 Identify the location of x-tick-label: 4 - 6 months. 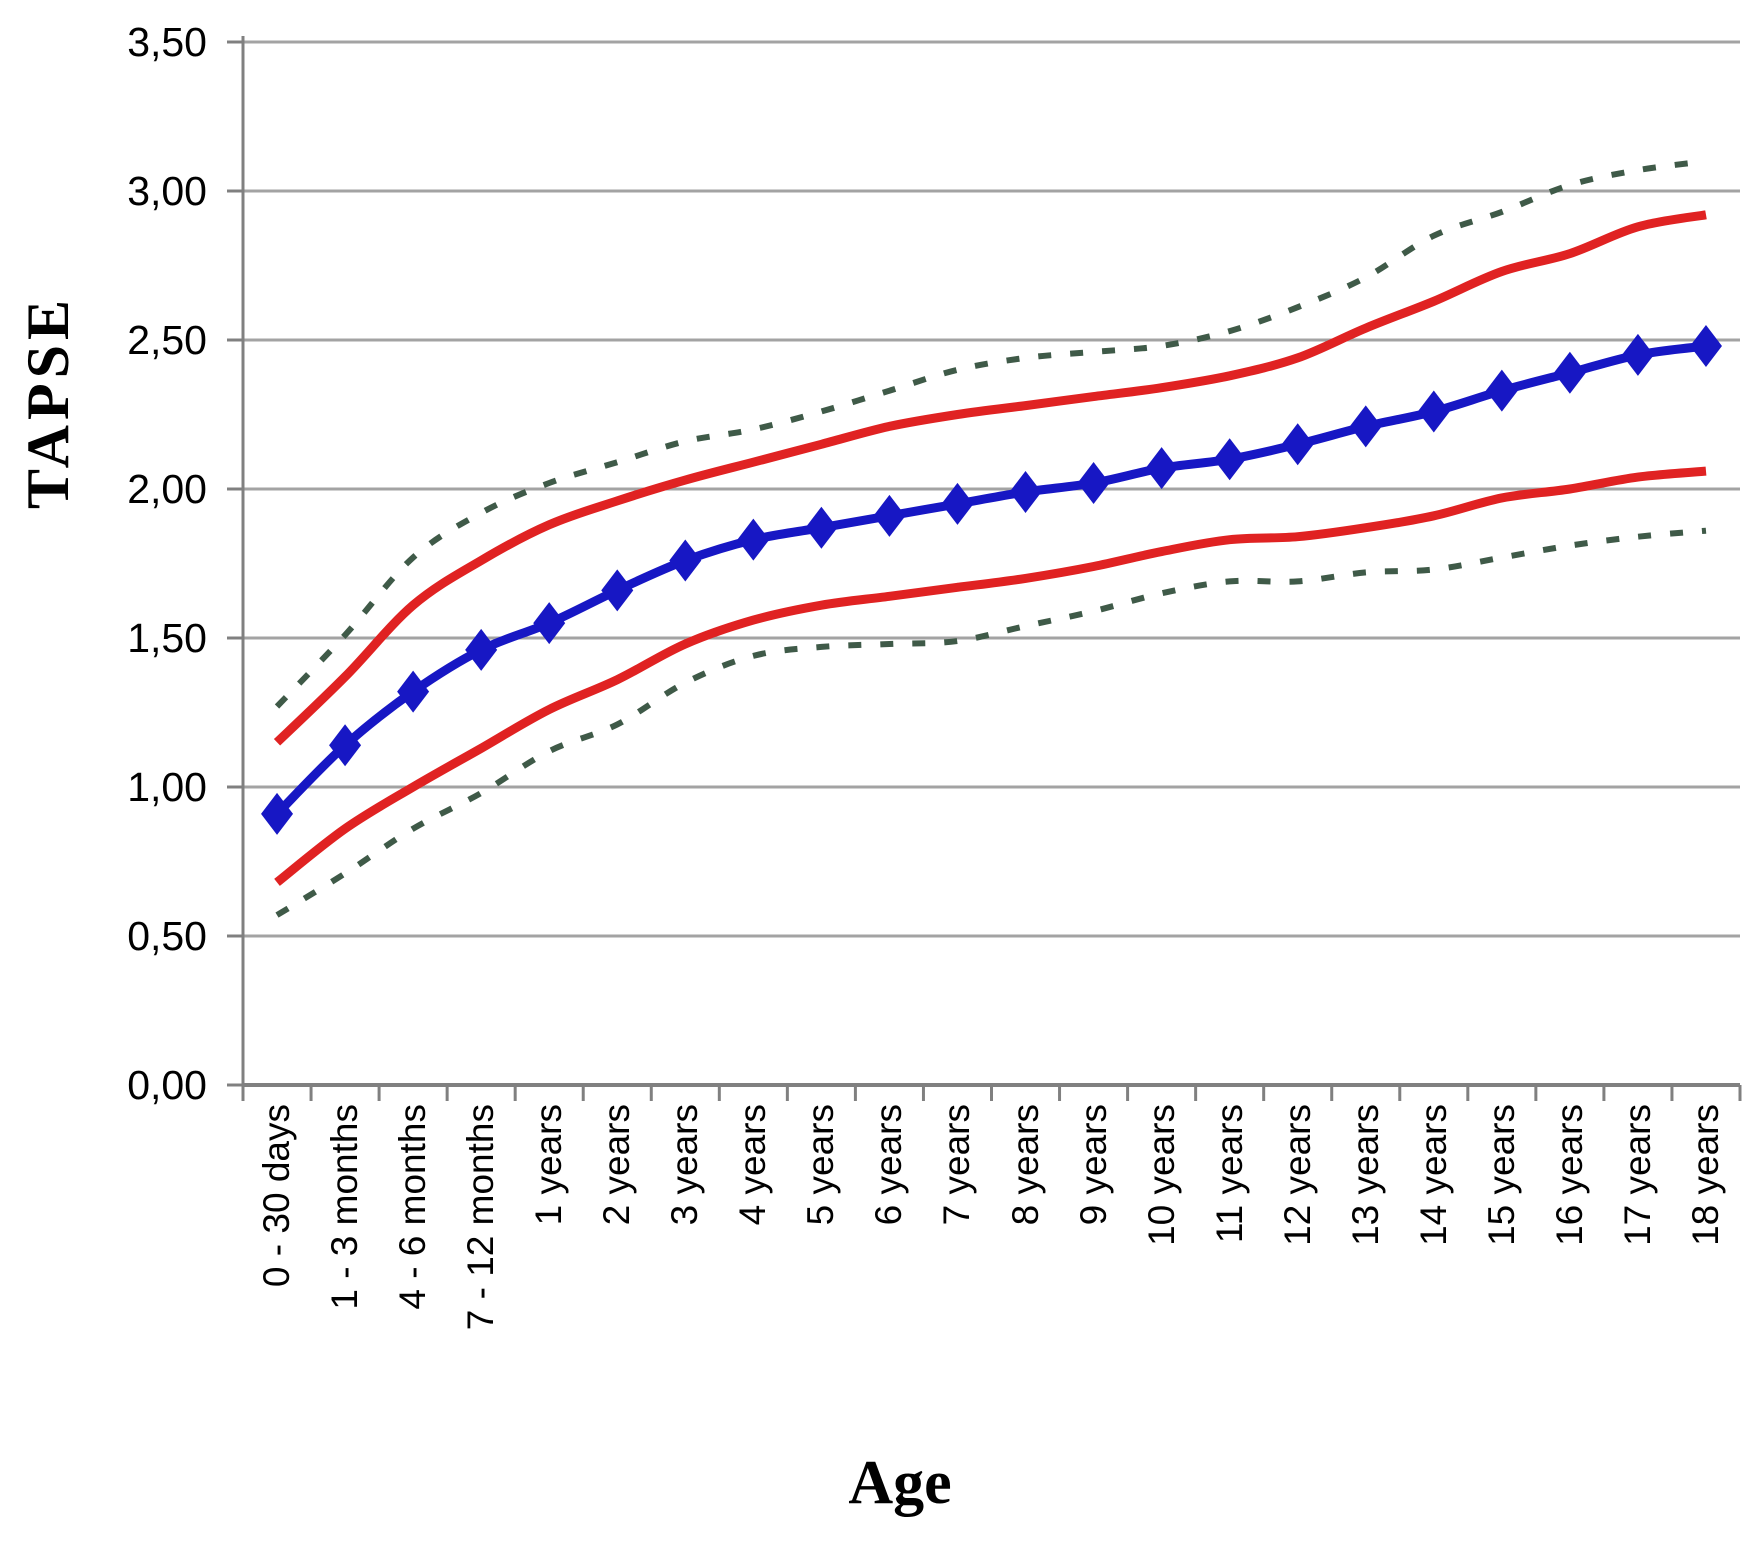
(413, 1207).